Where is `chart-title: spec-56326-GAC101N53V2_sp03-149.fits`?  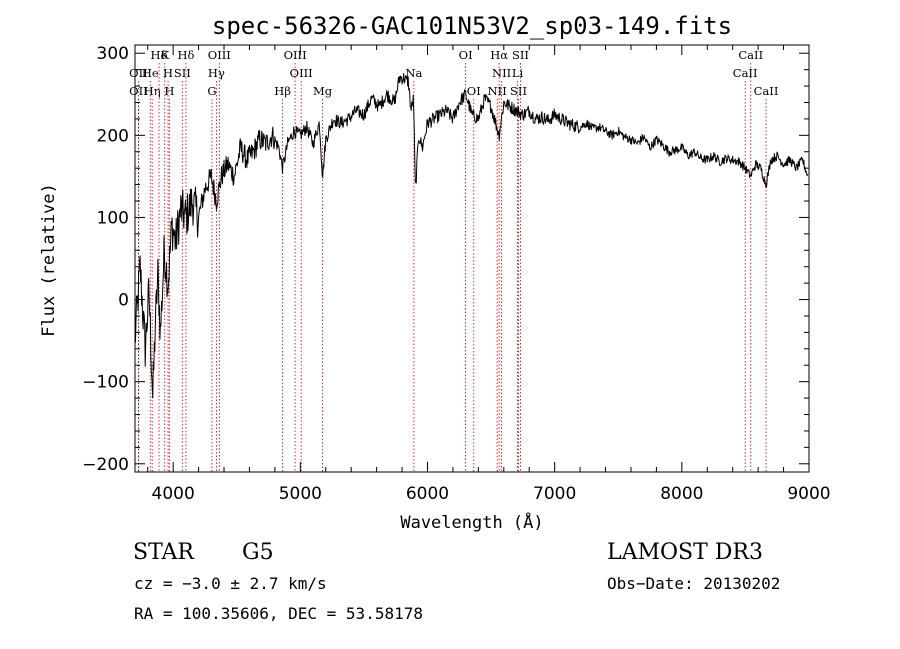 chart-title: spec-56326-GAC101N53V2_sp03-149.fits is located at coordinates (472, 26).